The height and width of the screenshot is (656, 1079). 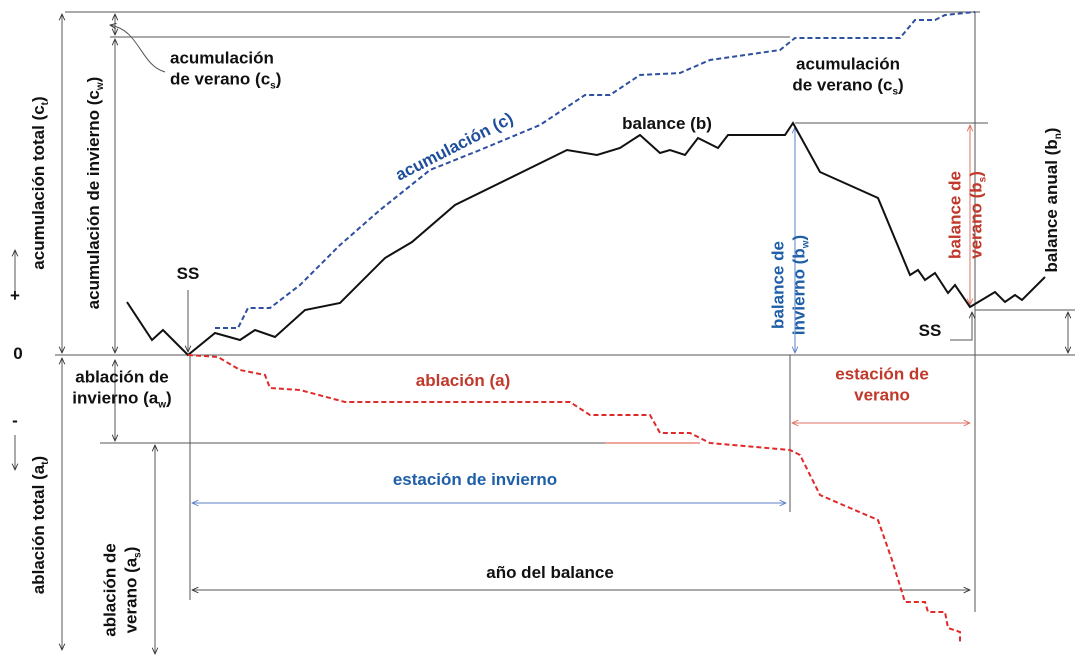 I want to click on label-line: ablación (a), so click(x=463, y=380).